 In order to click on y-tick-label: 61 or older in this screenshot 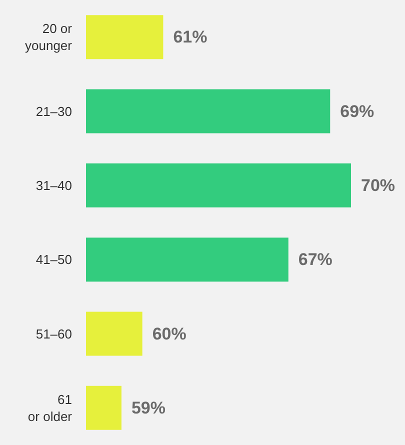, I will do `click(50, 408)`.